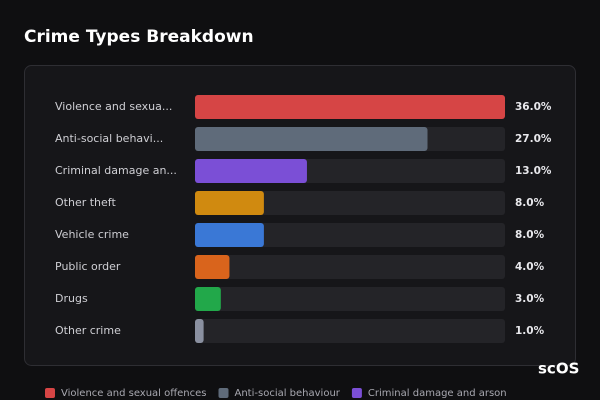 Image resolution: width=600 pixels, height=400 pixels. What do you see at coordinates (71, 298) in the screenshot?
I see `category-label: Drugs` at bounding box center [71, 298].